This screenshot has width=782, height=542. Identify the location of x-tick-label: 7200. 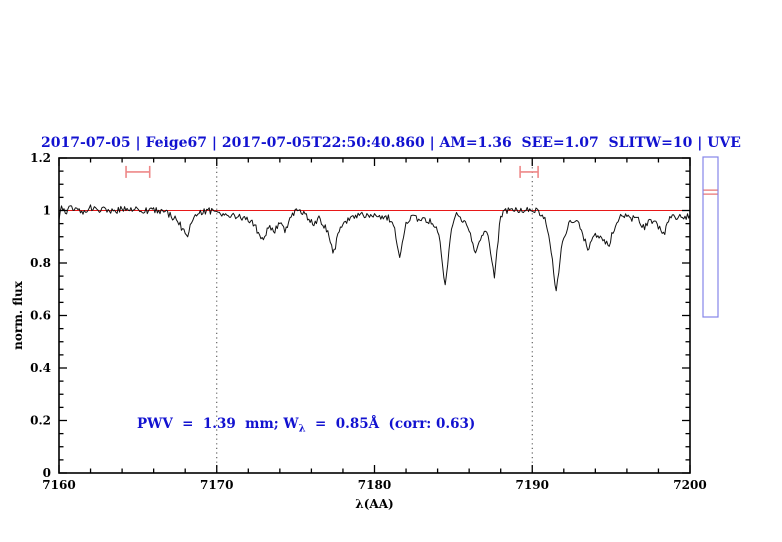
(689, 485).